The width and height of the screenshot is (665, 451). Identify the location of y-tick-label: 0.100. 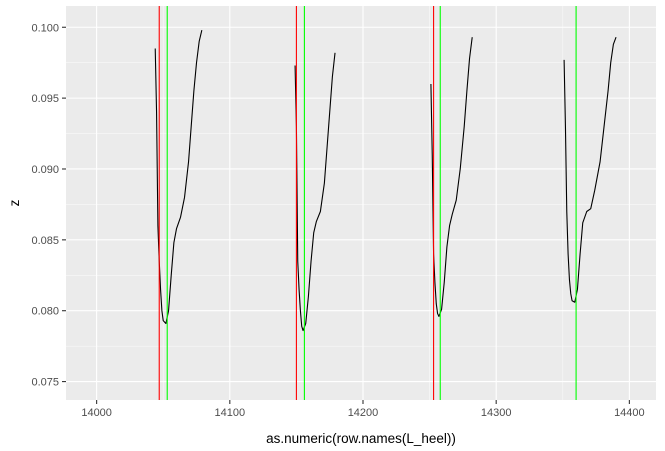
(45, 28).